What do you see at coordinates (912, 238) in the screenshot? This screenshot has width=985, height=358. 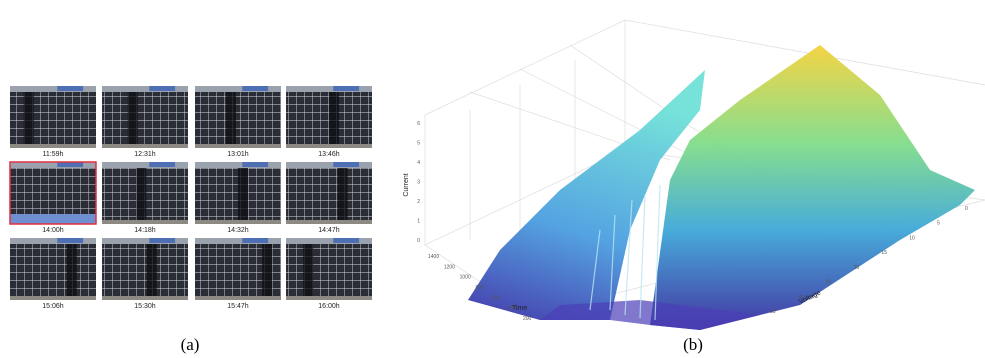 I see `y-tick-label: 10` at bounding box center [912, 238].